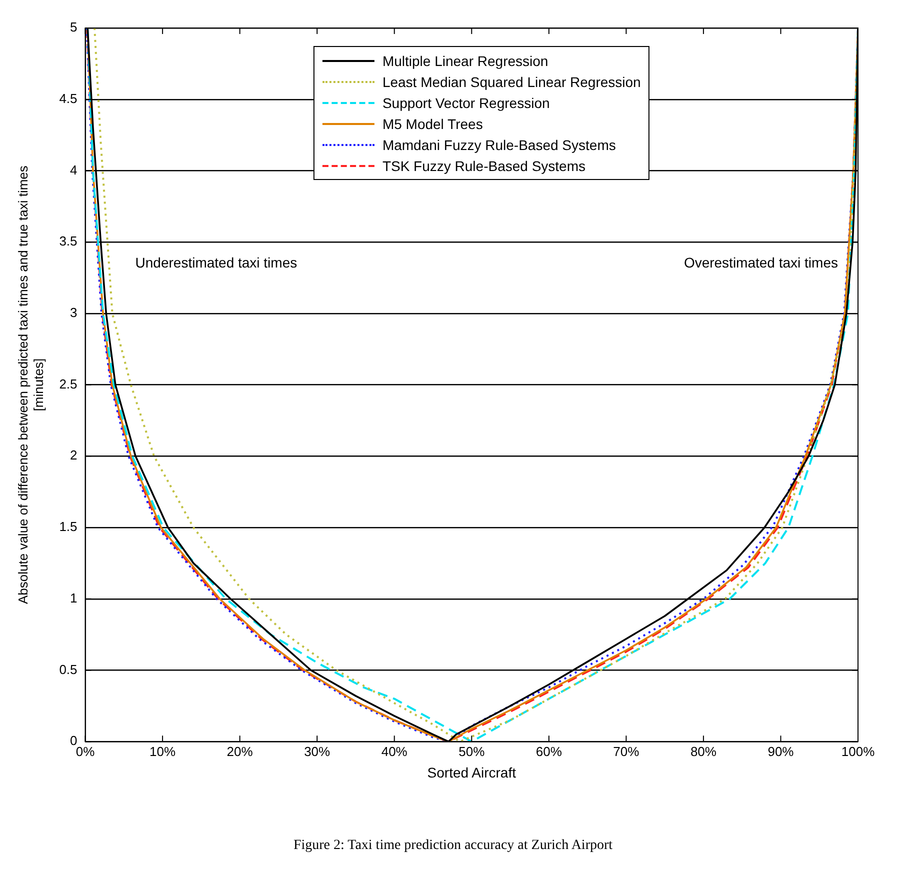  What do you see at coordinates (703, 751) in the screenshot?
I see `x-tick-label: 80%` at bounding box center [703, 751].